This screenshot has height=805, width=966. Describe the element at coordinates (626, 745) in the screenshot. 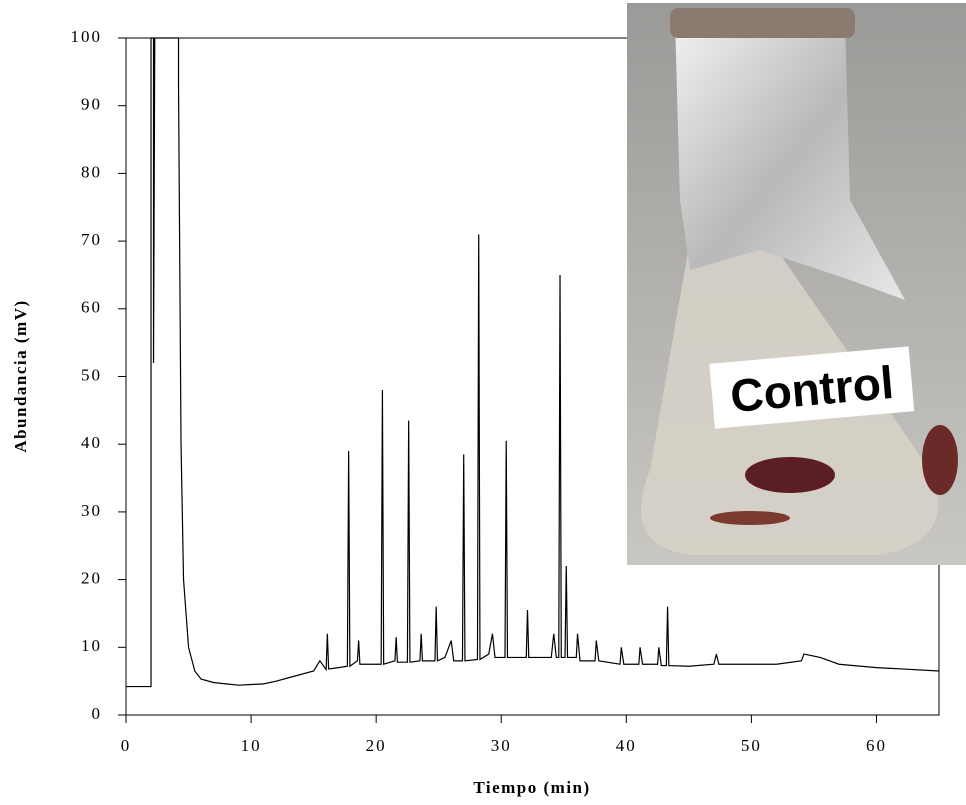

I see `x-tick-label: 40` at that location.